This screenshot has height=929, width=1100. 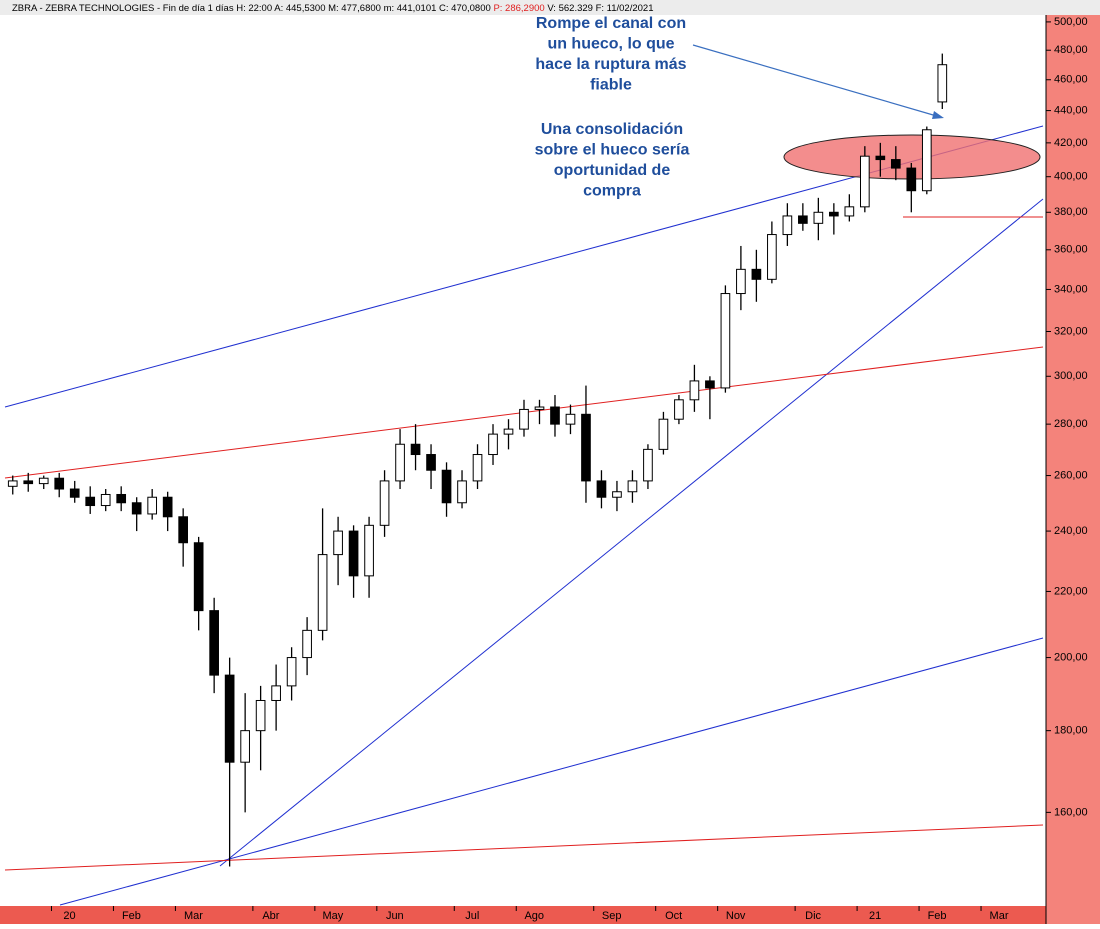 What do you see at coordinates (523, 915) in the screenshot?
I see `x-axis-panel` at bounding box center [523, 915].